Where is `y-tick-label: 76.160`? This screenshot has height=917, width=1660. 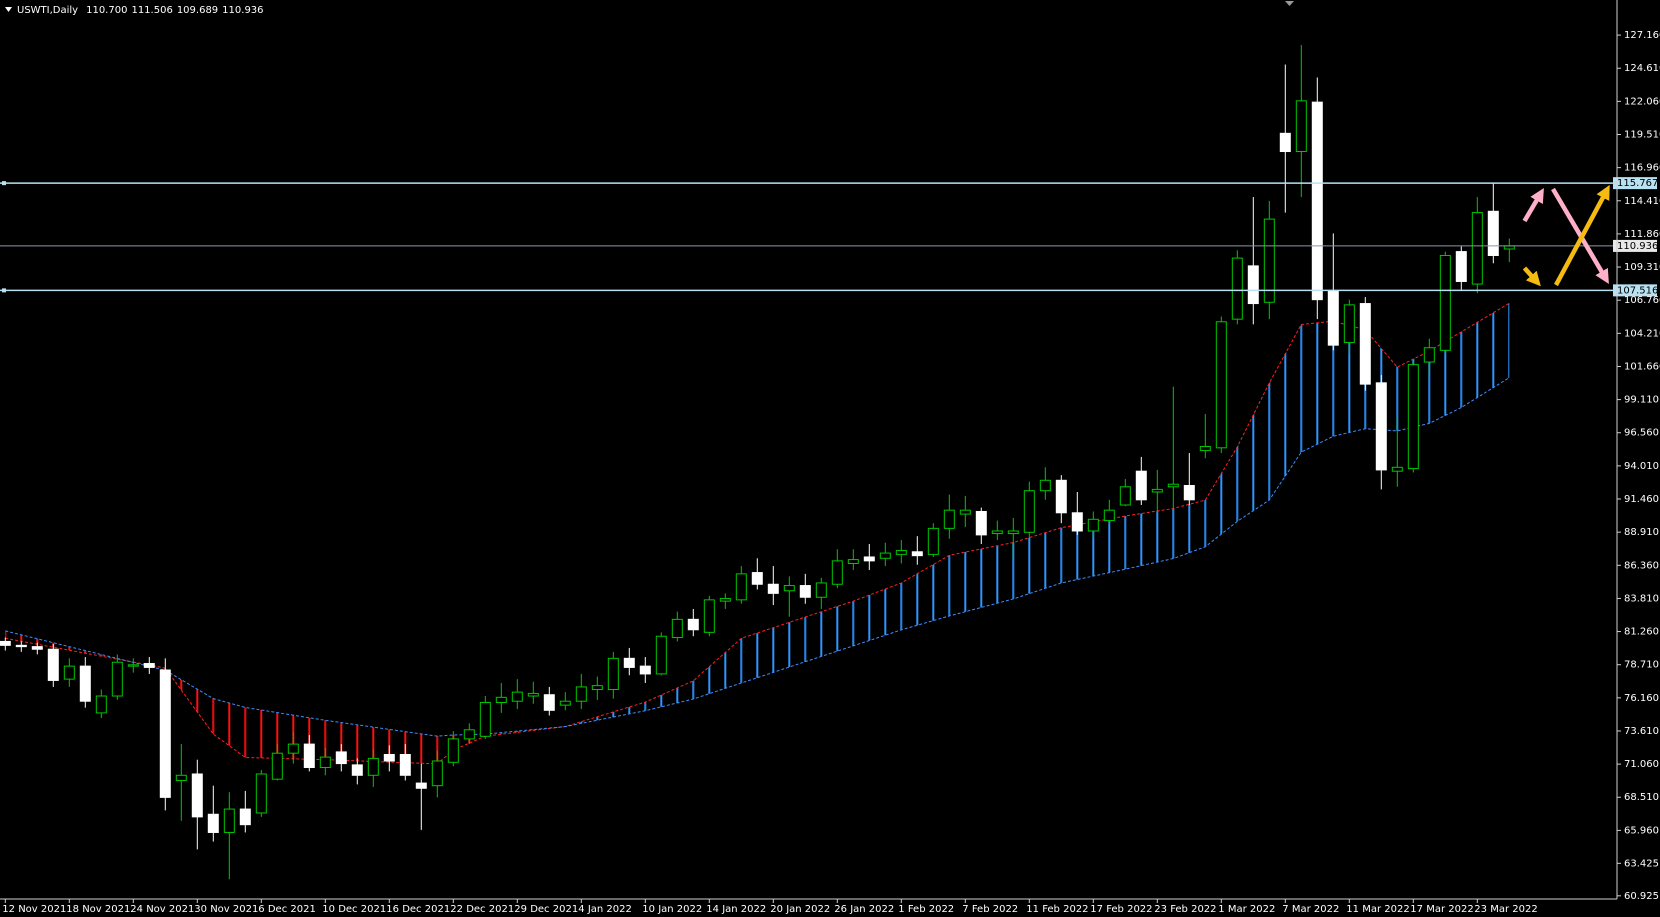
y-tick-label: 76.160 is located at coordinates (1641, 698).